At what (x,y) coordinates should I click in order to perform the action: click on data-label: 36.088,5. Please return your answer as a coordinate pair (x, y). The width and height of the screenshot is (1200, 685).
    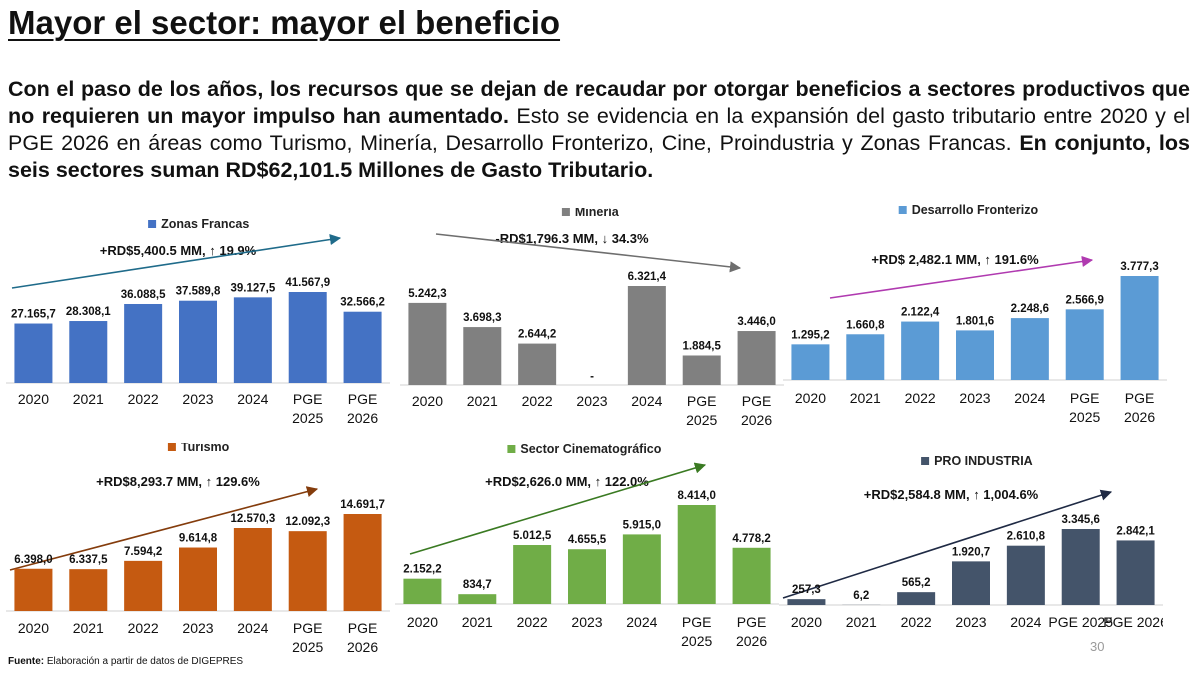
    Looking at the image, I should click on (143, 295).